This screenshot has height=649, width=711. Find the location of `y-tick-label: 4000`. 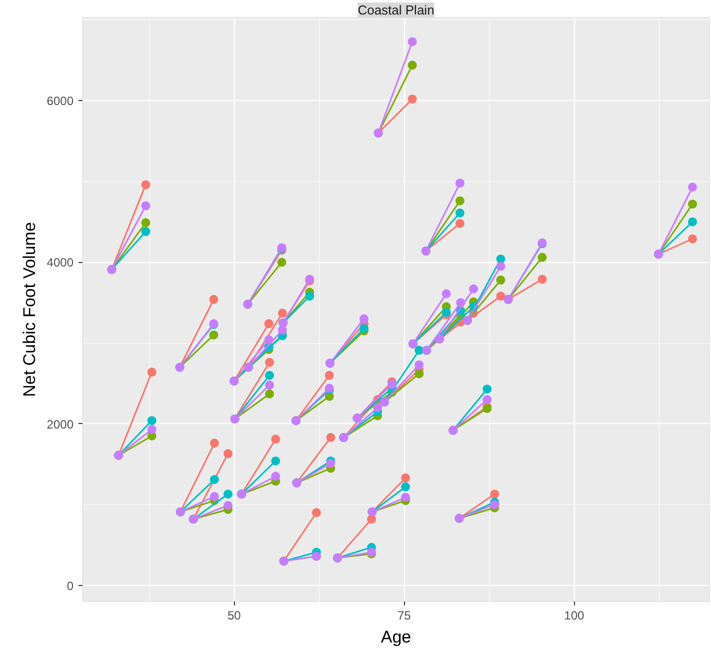

y-tick-label: 4000 is located at coordinates (60, 263).